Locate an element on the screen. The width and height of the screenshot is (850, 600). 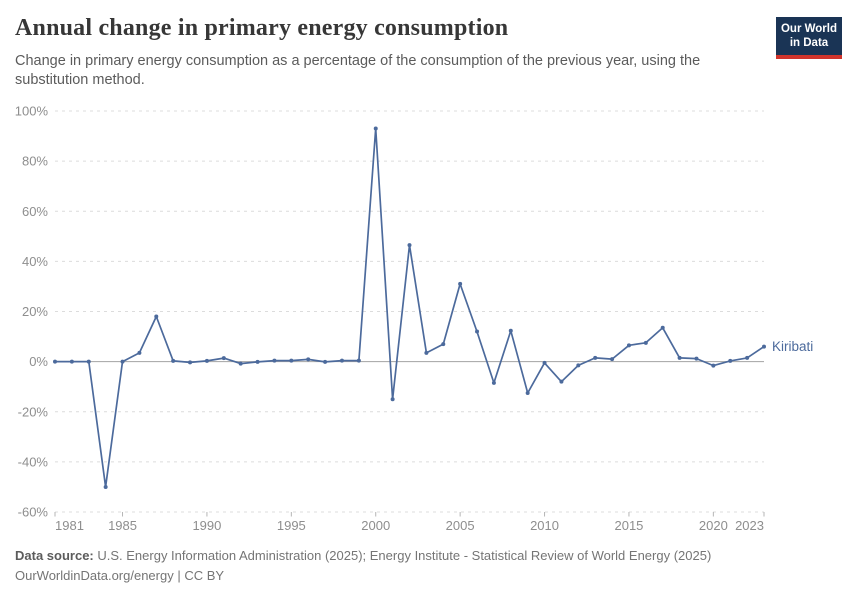
owid-logo: Our World in Data is located at coordinates (809, 38).